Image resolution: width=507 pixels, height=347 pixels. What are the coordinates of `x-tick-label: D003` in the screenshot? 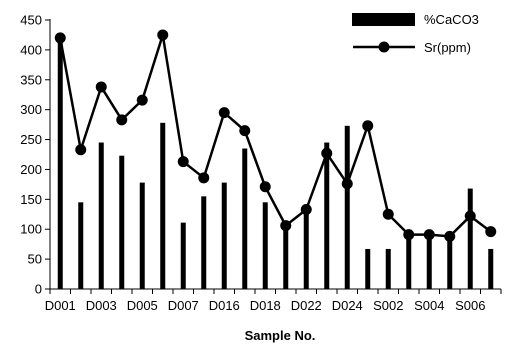 It's located at (101, 305).